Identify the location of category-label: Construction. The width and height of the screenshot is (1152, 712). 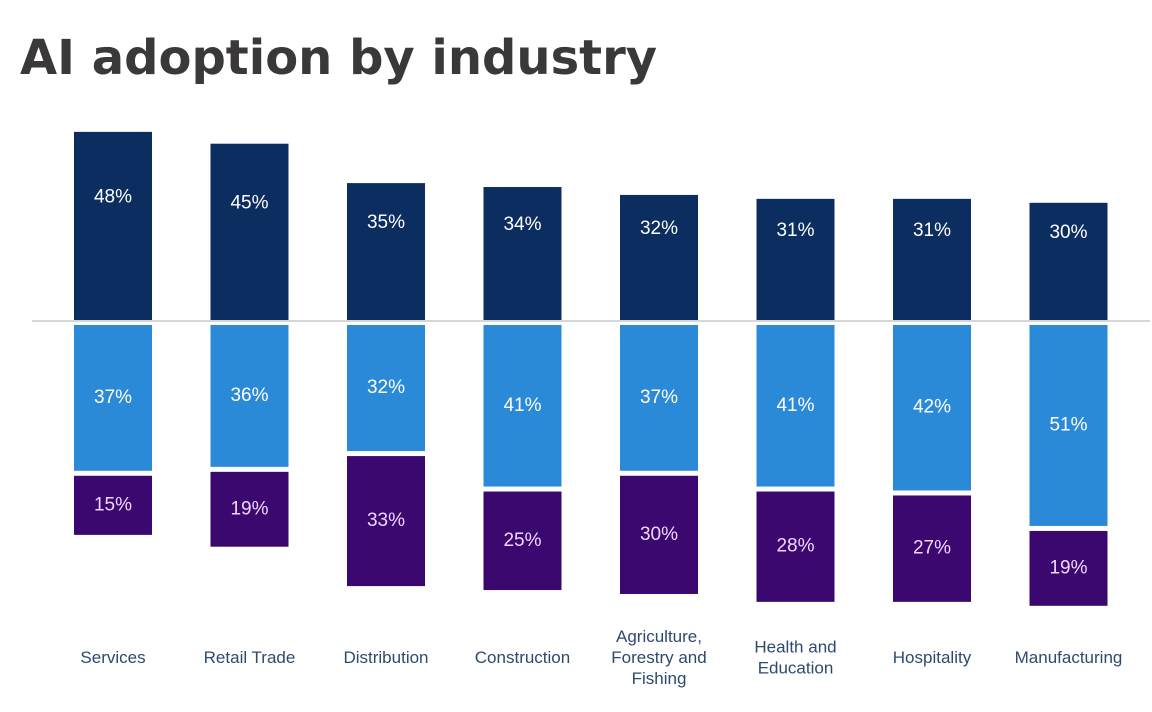
(522, 657).